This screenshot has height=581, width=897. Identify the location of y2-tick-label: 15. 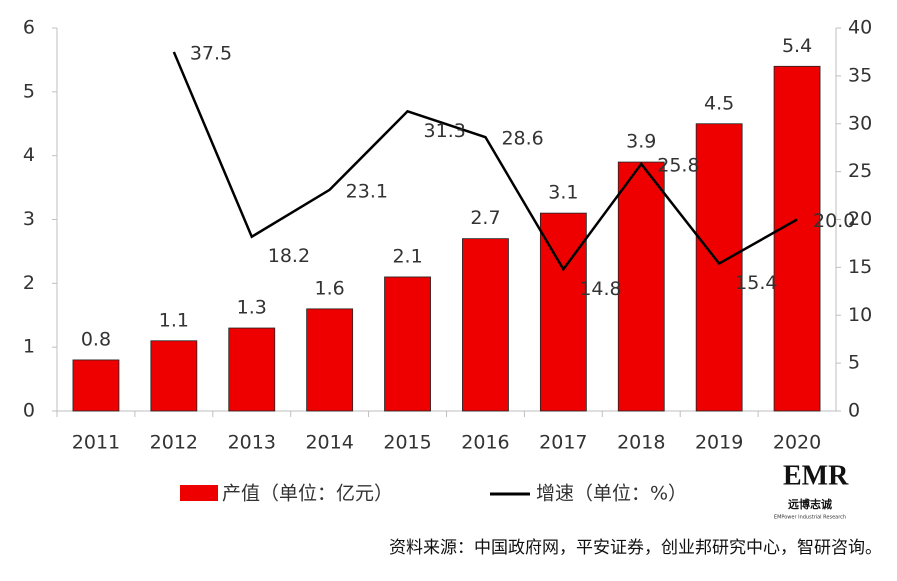
(860, 267).